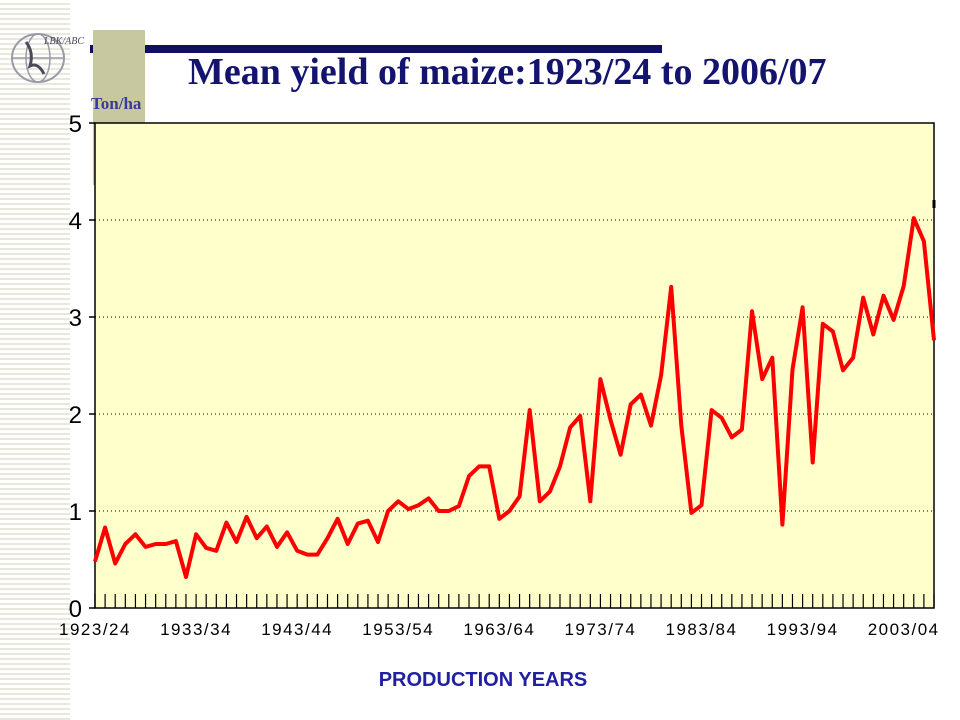 This screenshot has width=960, height=720. I want to click on y-axis-label: Ton/ha, so click(116, 103).